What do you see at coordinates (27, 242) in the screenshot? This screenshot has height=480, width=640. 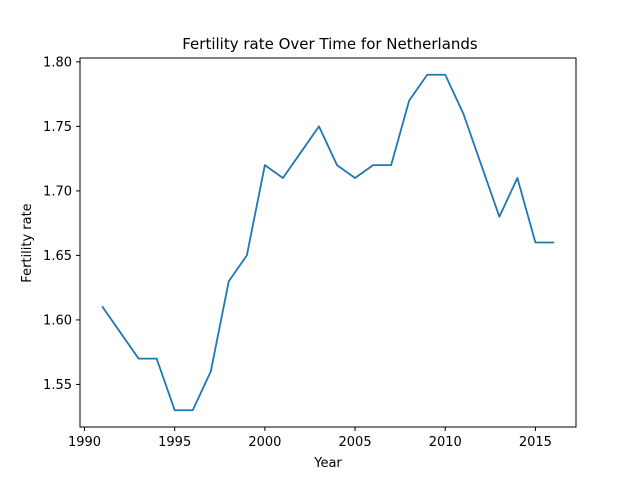 I see `y-axis-title: Fertility rate` at bounding box center [27, 242].